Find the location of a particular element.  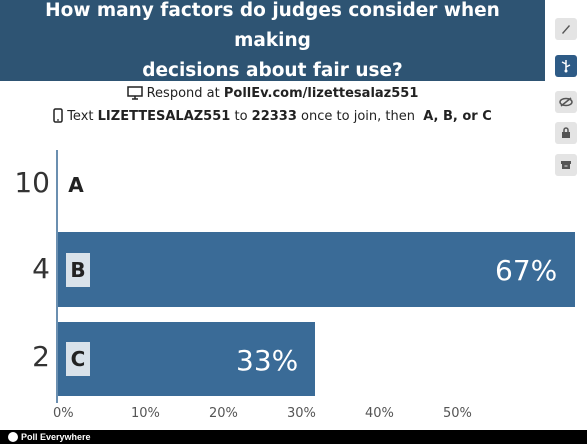

respond-web-url: PollEv.com/lizettesalaz551 is located at coordinates (321, 93).